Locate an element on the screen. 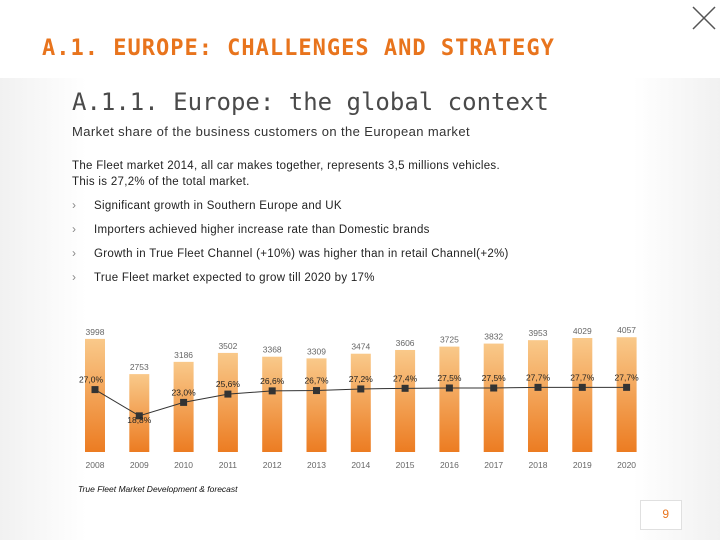 The width and height of the screenshot is (720, 540). year-label: 2013 is located at coordinates (316, 465).